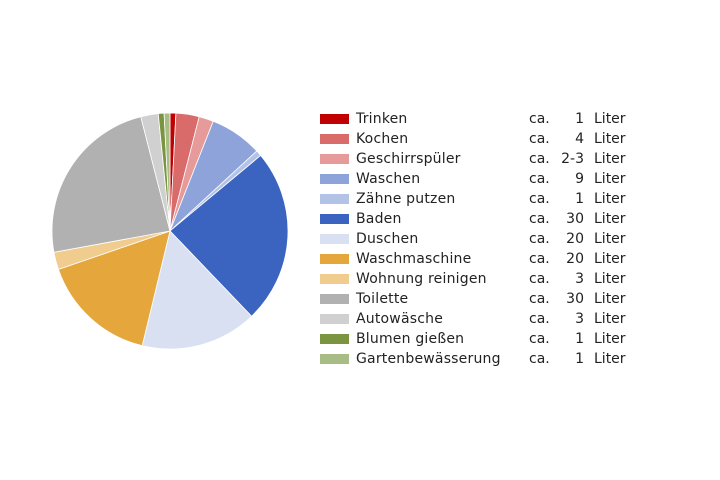 This screenshot has height=480, width=720. I want to click on legend-label: Toilette, so click(382, 299).